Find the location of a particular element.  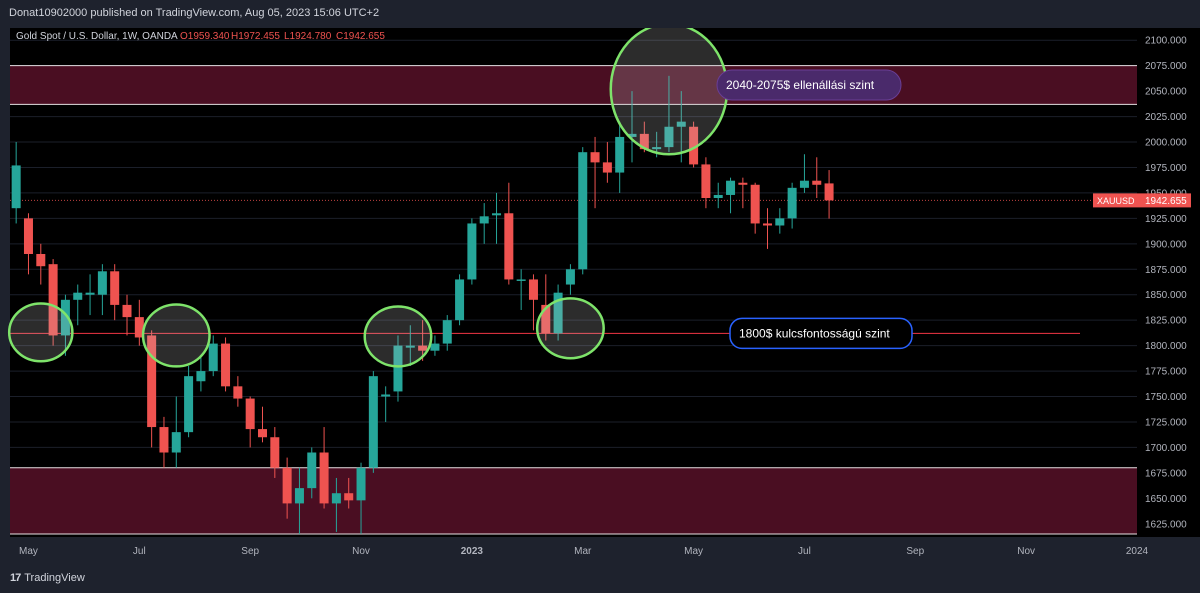

symbol-name: Gold Spot / U.S. Dollar, 1W, OANDA is located at coordinates (97, 36).